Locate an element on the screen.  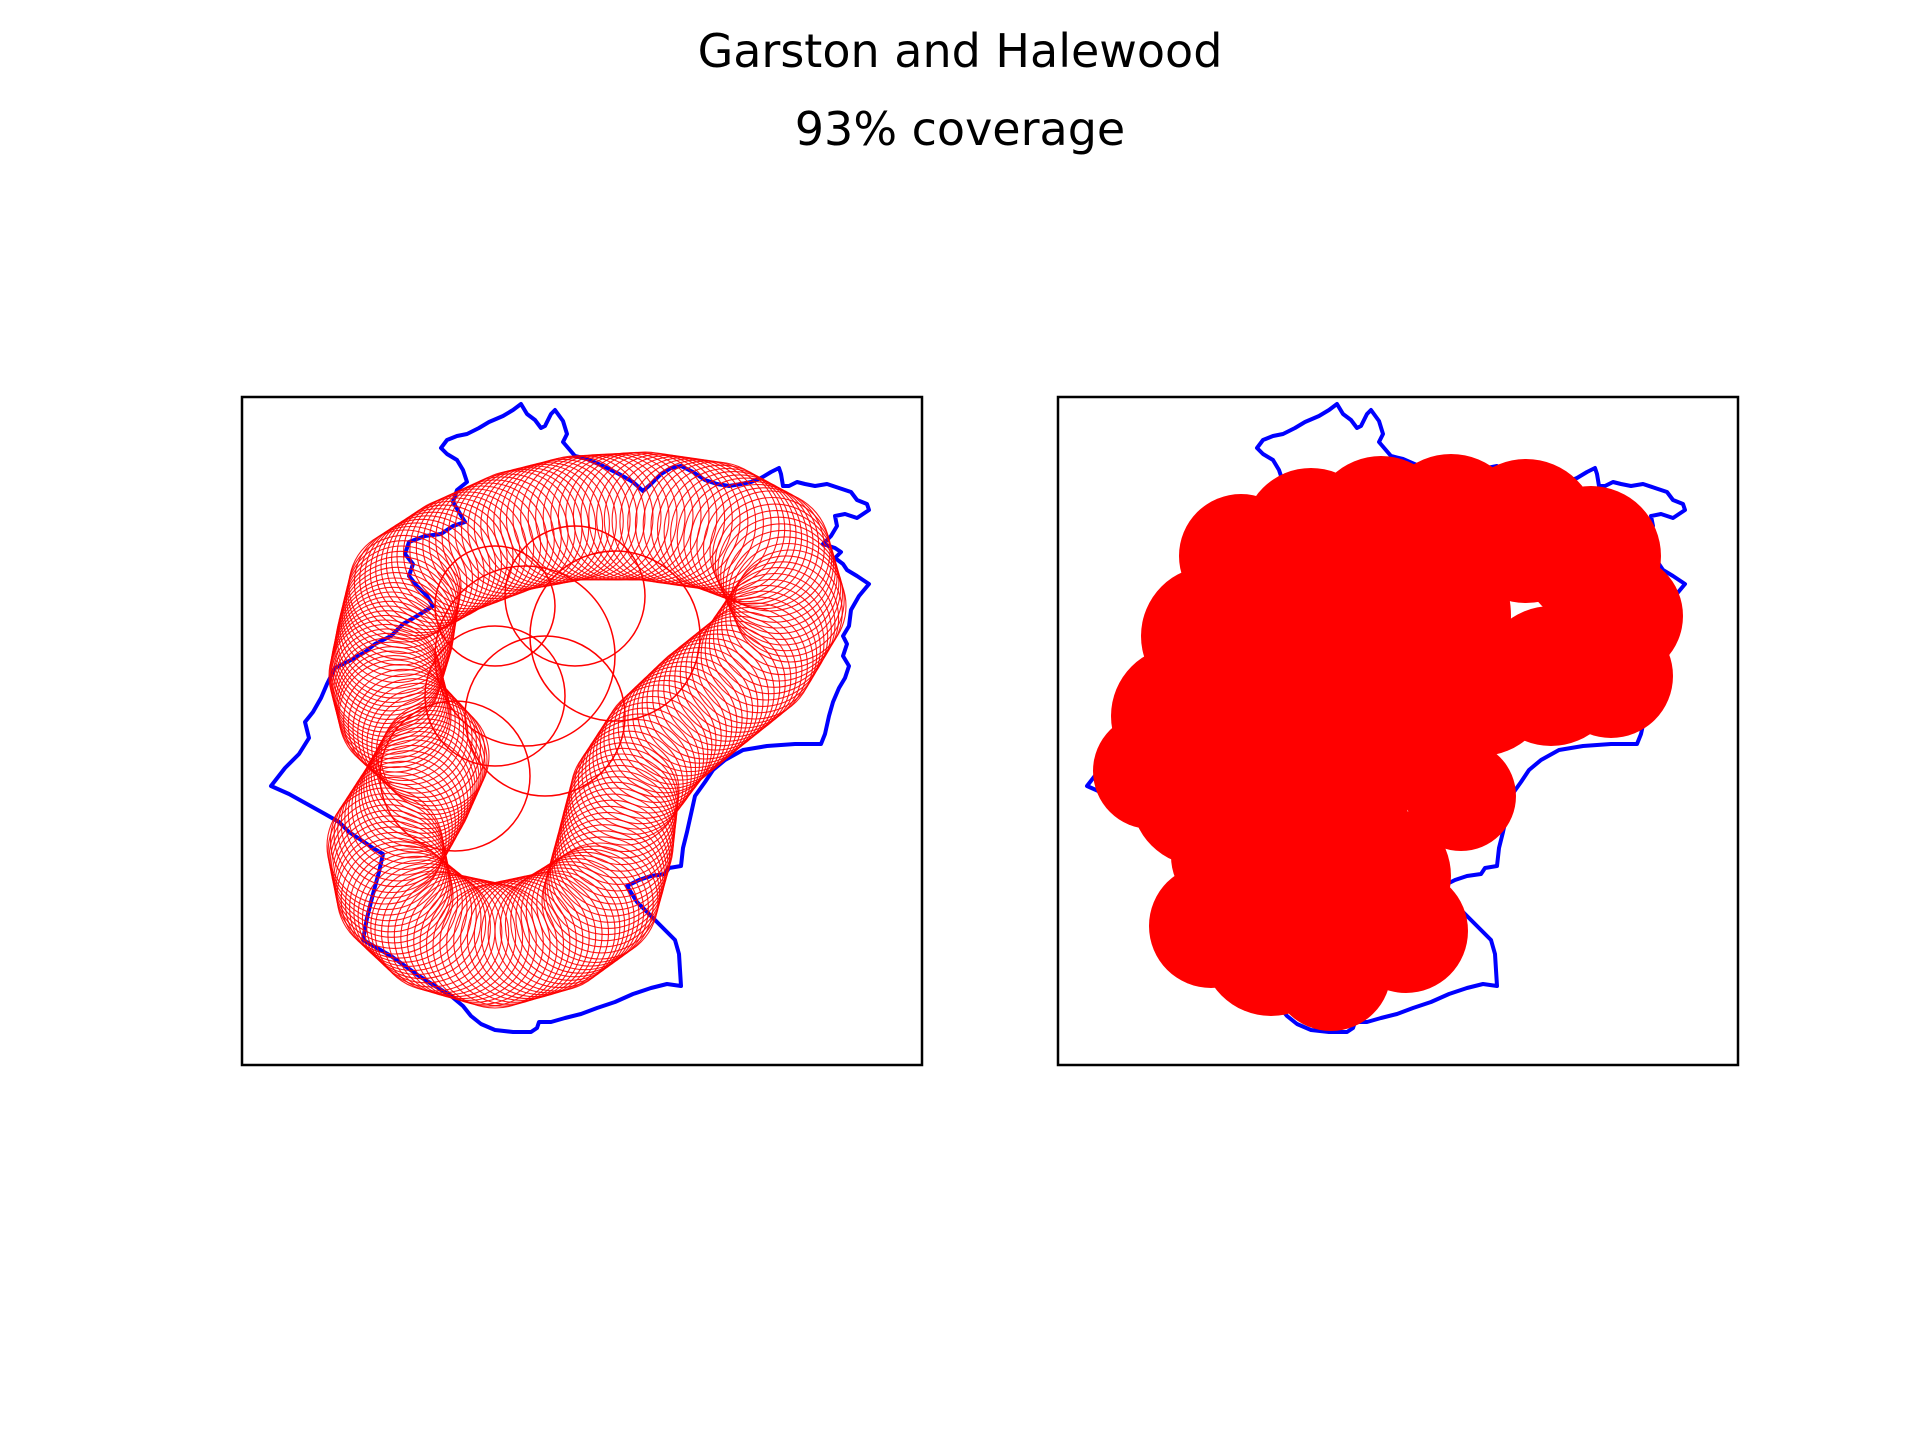
figure-subtitle: 93% coverage is located at coordinates (960, 129).